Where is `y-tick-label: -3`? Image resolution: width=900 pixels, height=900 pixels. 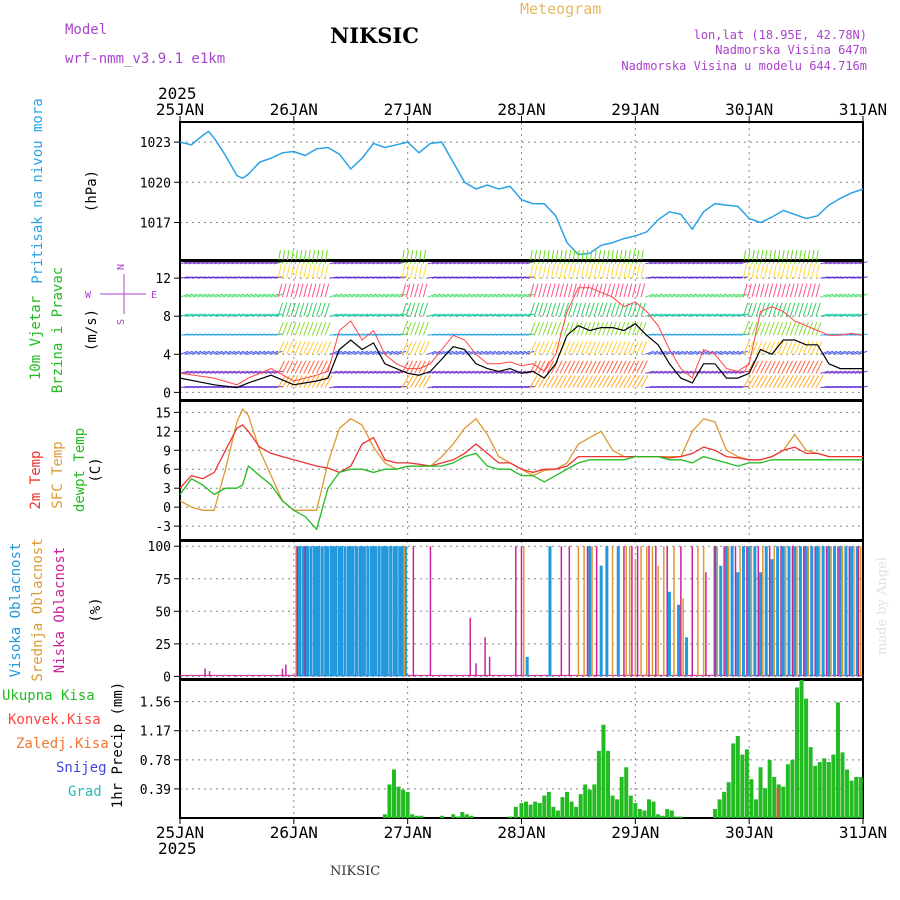
y-tick-label: -3 is located at coordinates (163, 527).